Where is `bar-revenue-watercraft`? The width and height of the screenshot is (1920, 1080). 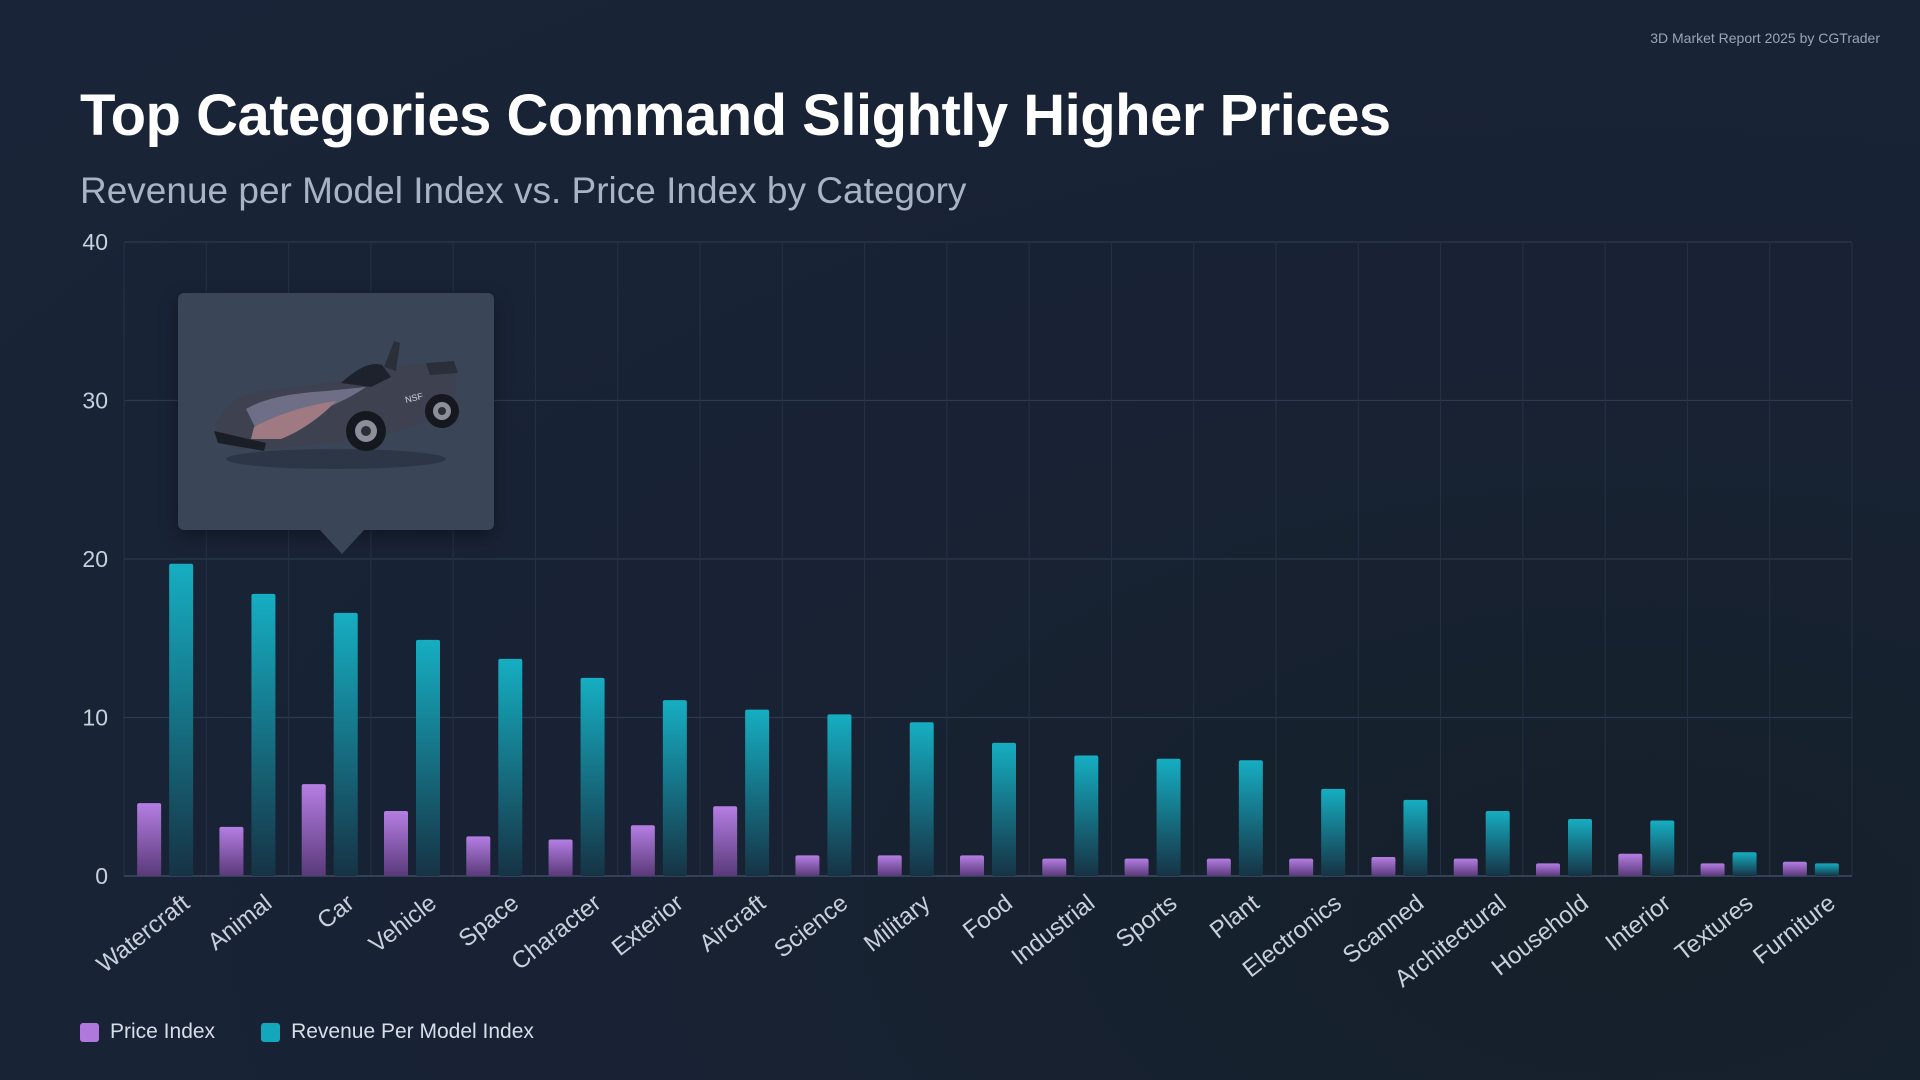
bar-revenue-watercraft is located at coordinates (181, 719).